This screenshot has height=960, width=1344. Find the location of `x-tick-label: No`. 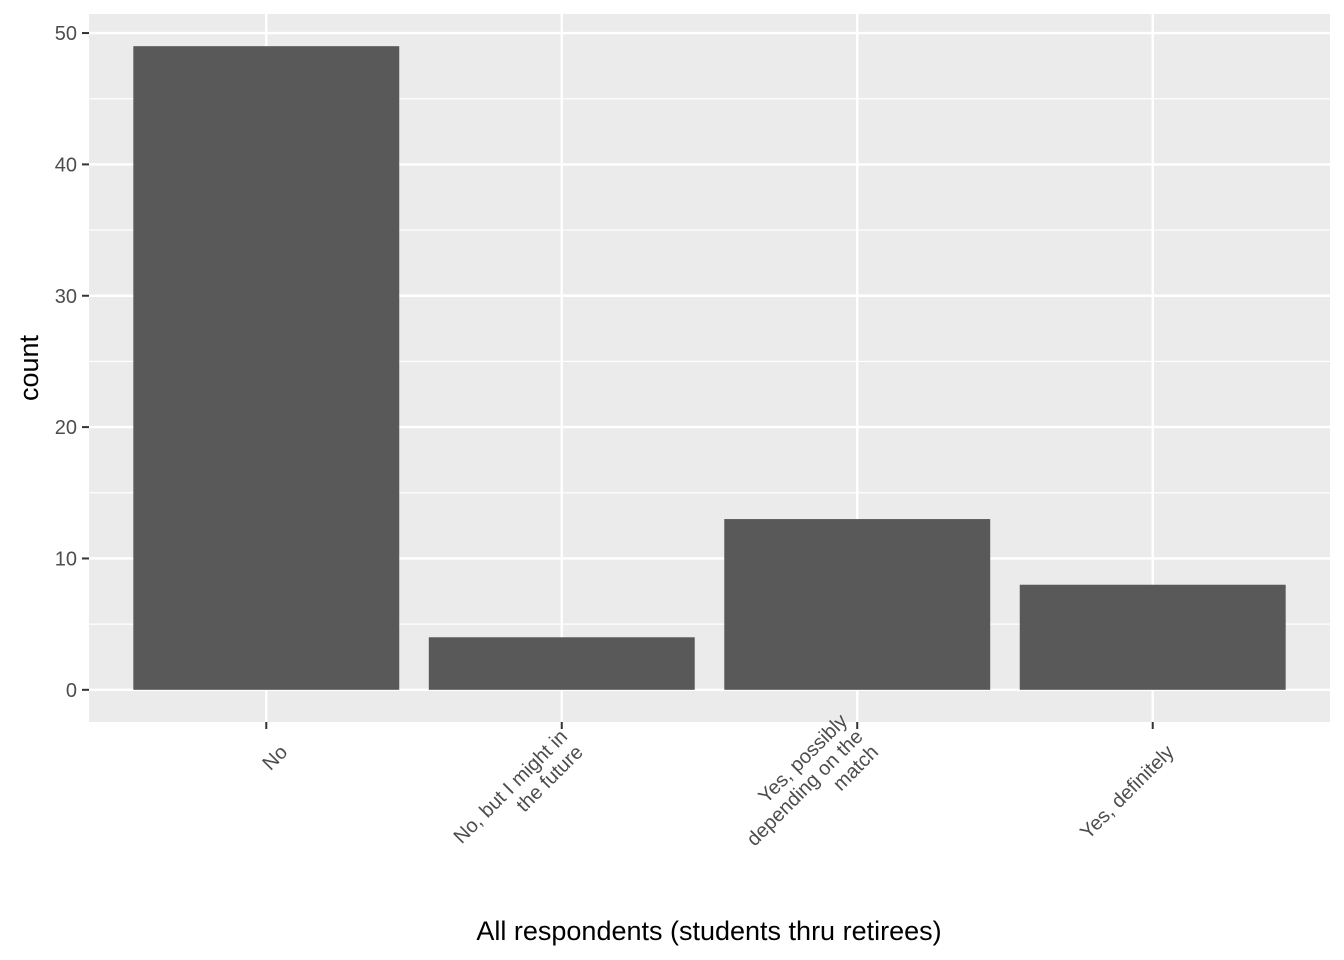

x-tick-label: No is located at coordinates (275, 758).